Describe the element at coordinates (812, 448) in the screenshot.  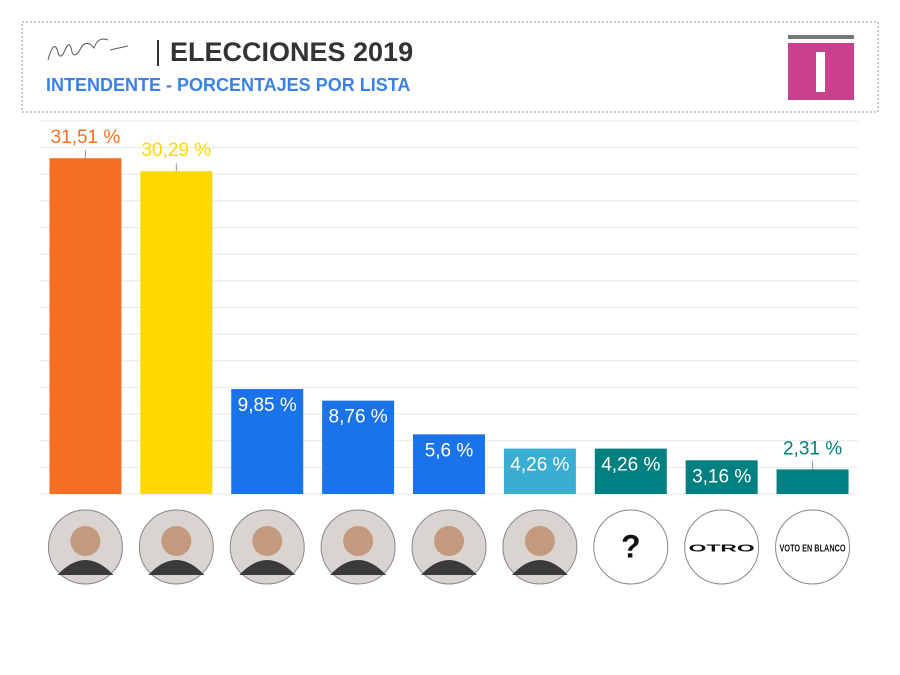
I see `value-label: 2,31 %` at that location.